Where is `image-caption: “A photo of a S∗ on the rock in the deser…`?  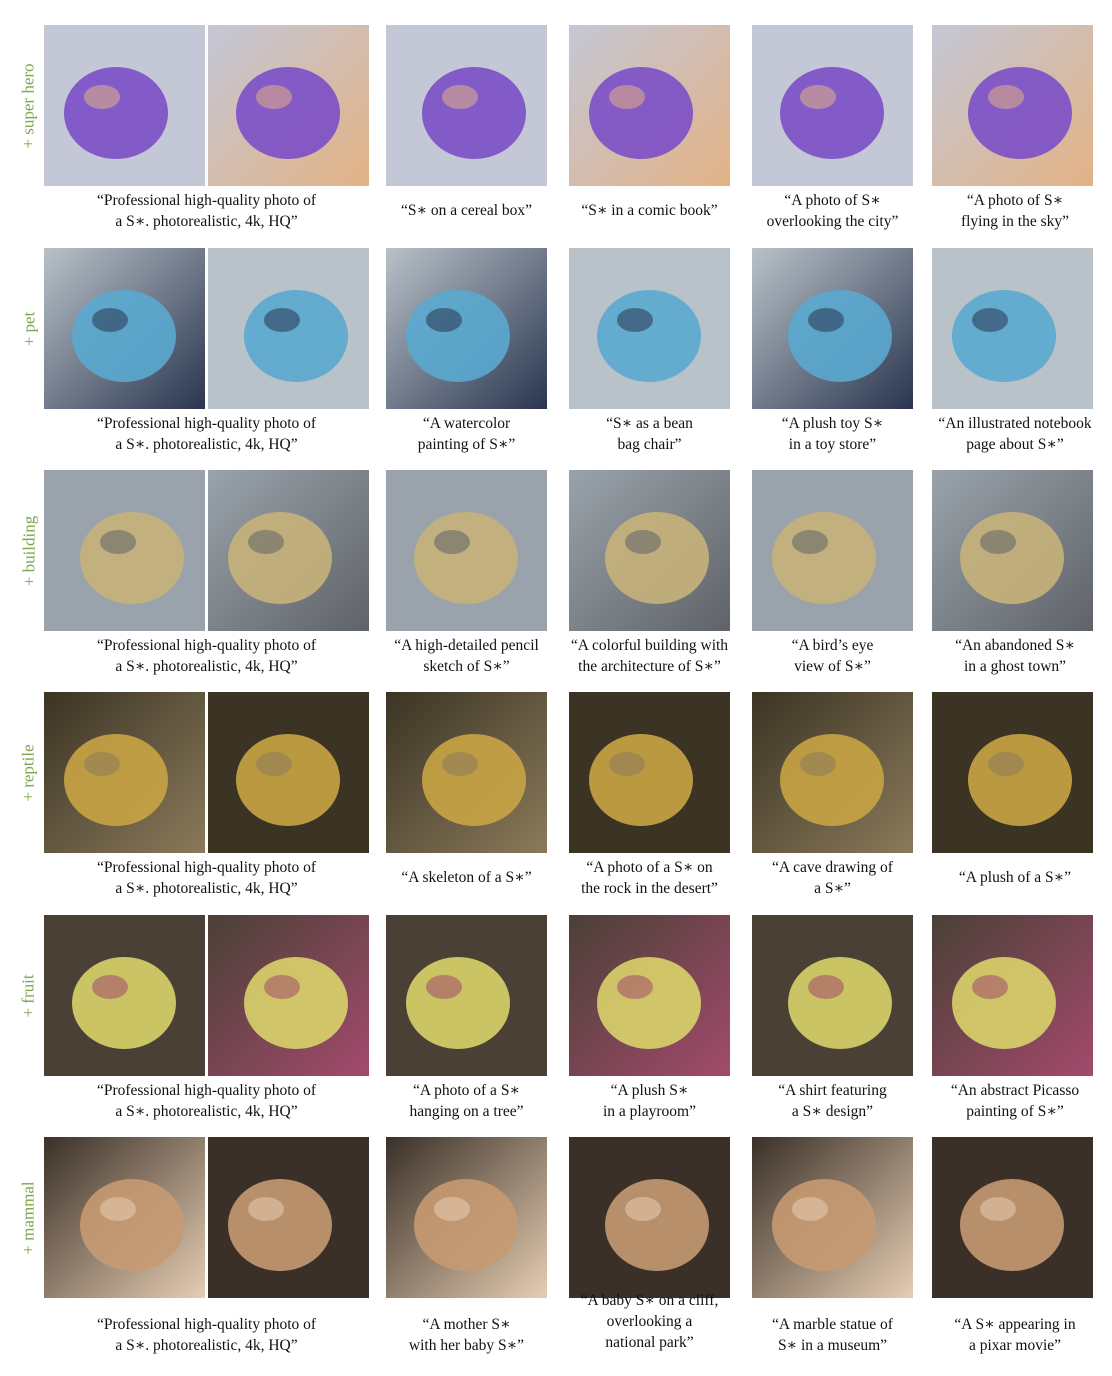 image-caption: “A photo of a S∗ on the rock in the deser… is located at coordinates (649, 878).